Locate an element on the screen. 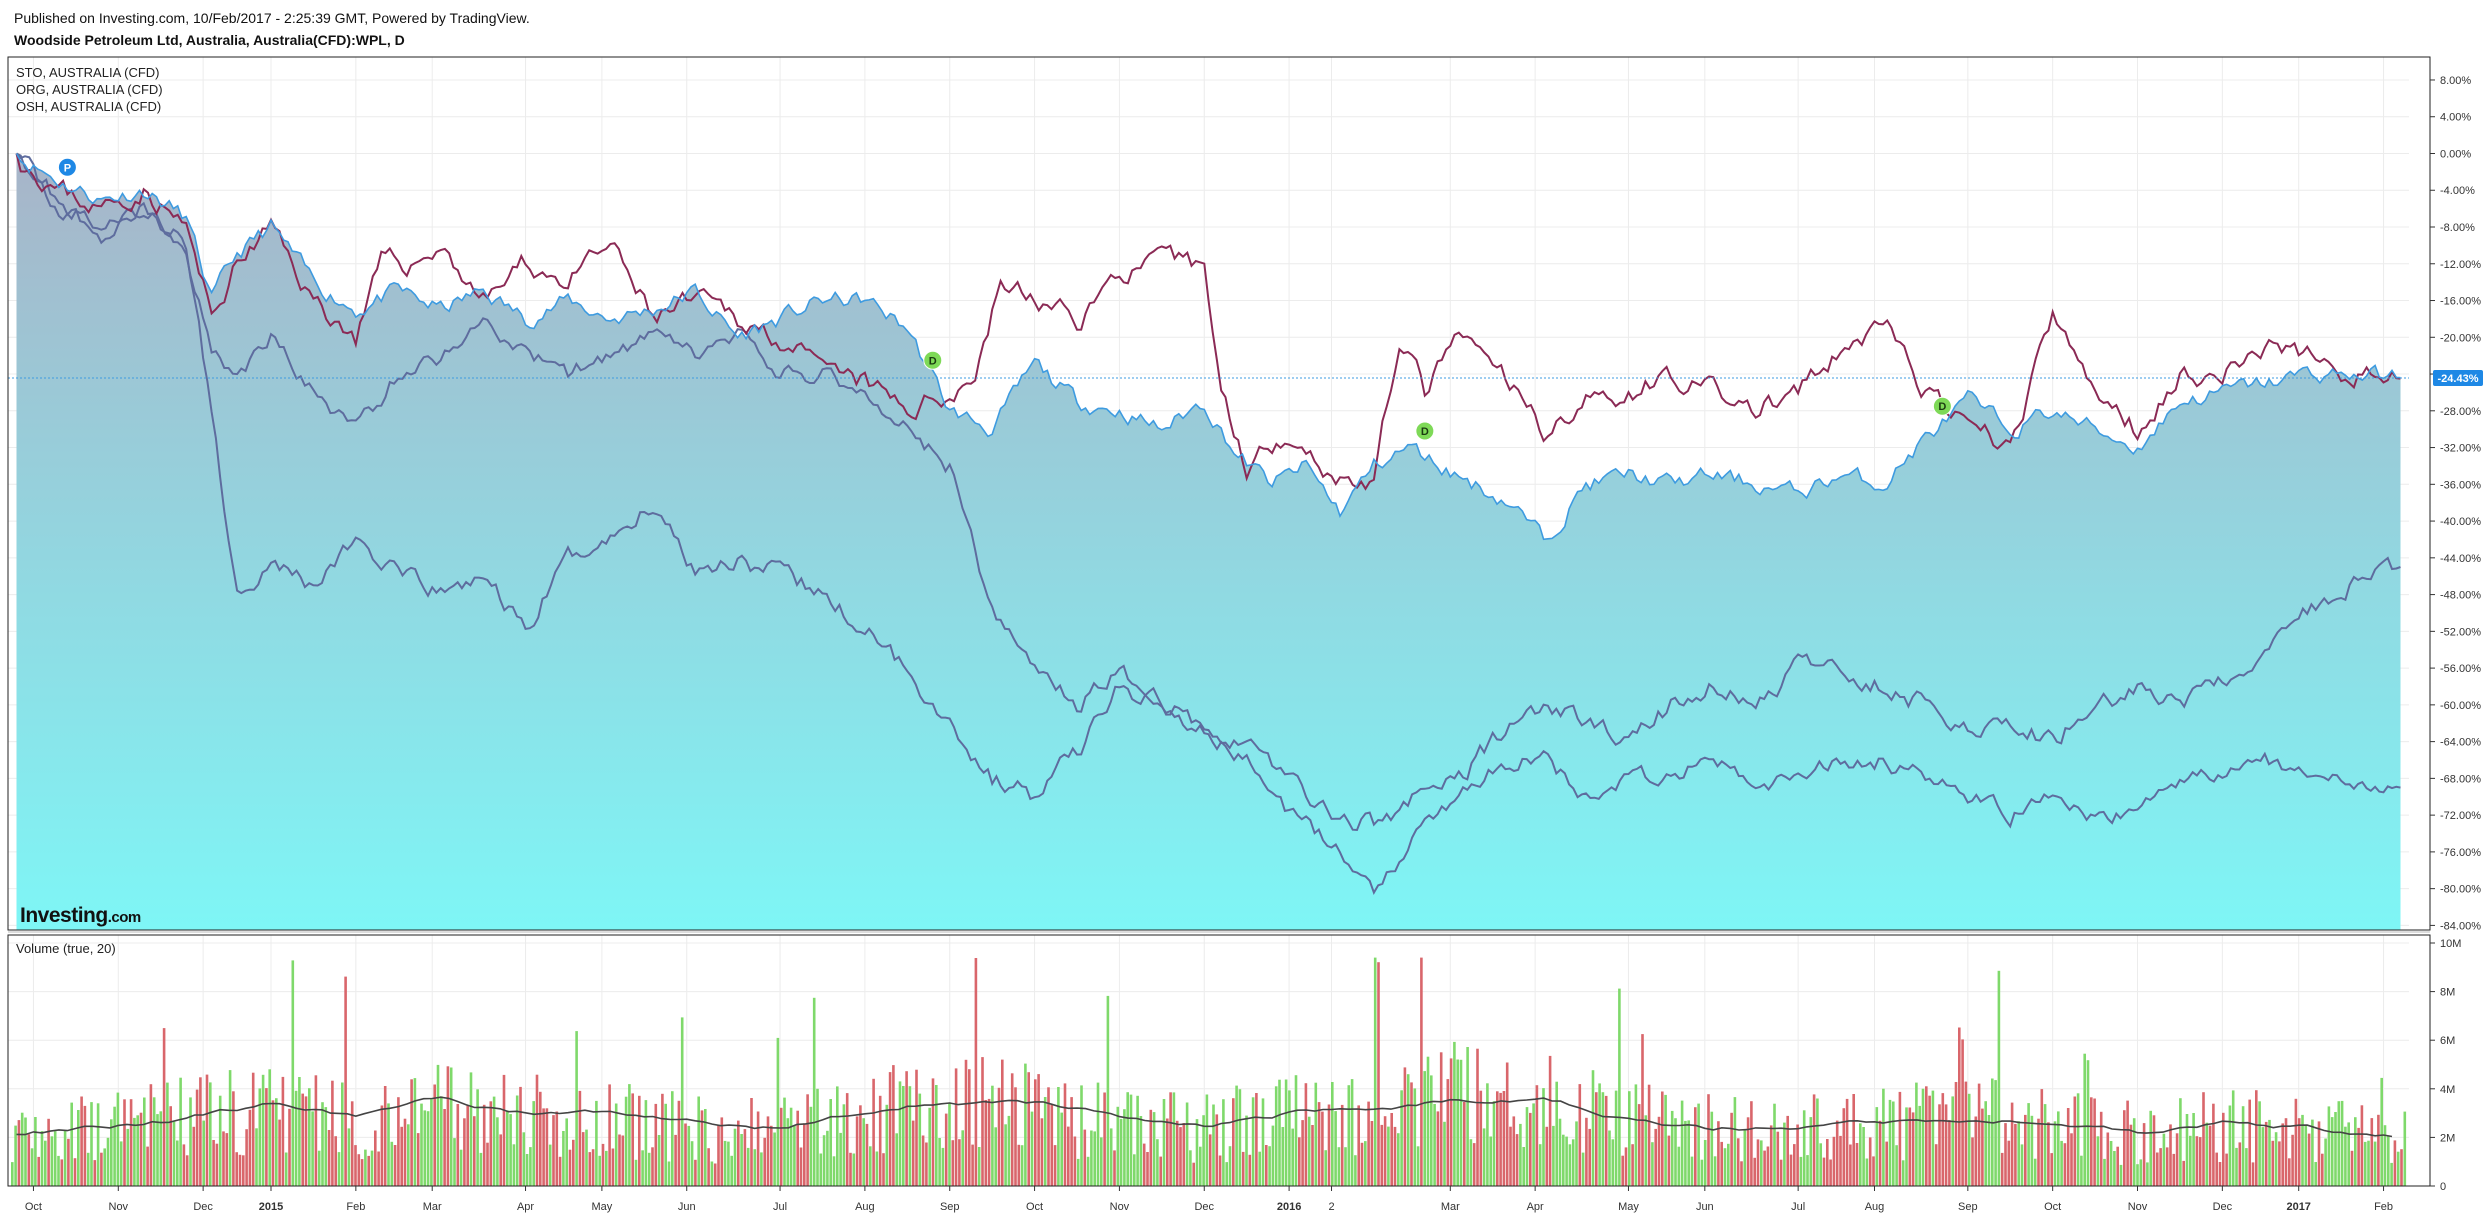  y-tick-label: -40.00% is located at coordinates (2460, 522).